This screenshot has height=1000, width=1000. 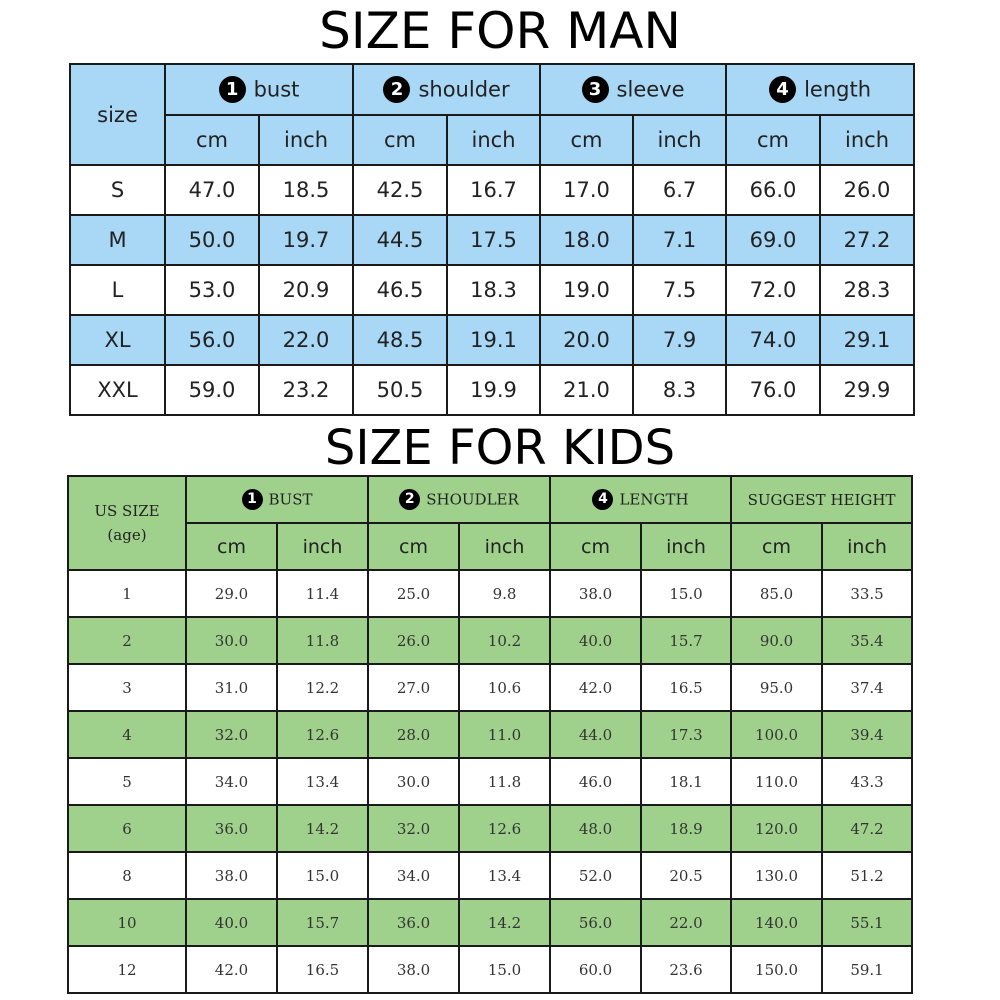 I want to click on table-cell: 7.5, so click(x=680, y=290).